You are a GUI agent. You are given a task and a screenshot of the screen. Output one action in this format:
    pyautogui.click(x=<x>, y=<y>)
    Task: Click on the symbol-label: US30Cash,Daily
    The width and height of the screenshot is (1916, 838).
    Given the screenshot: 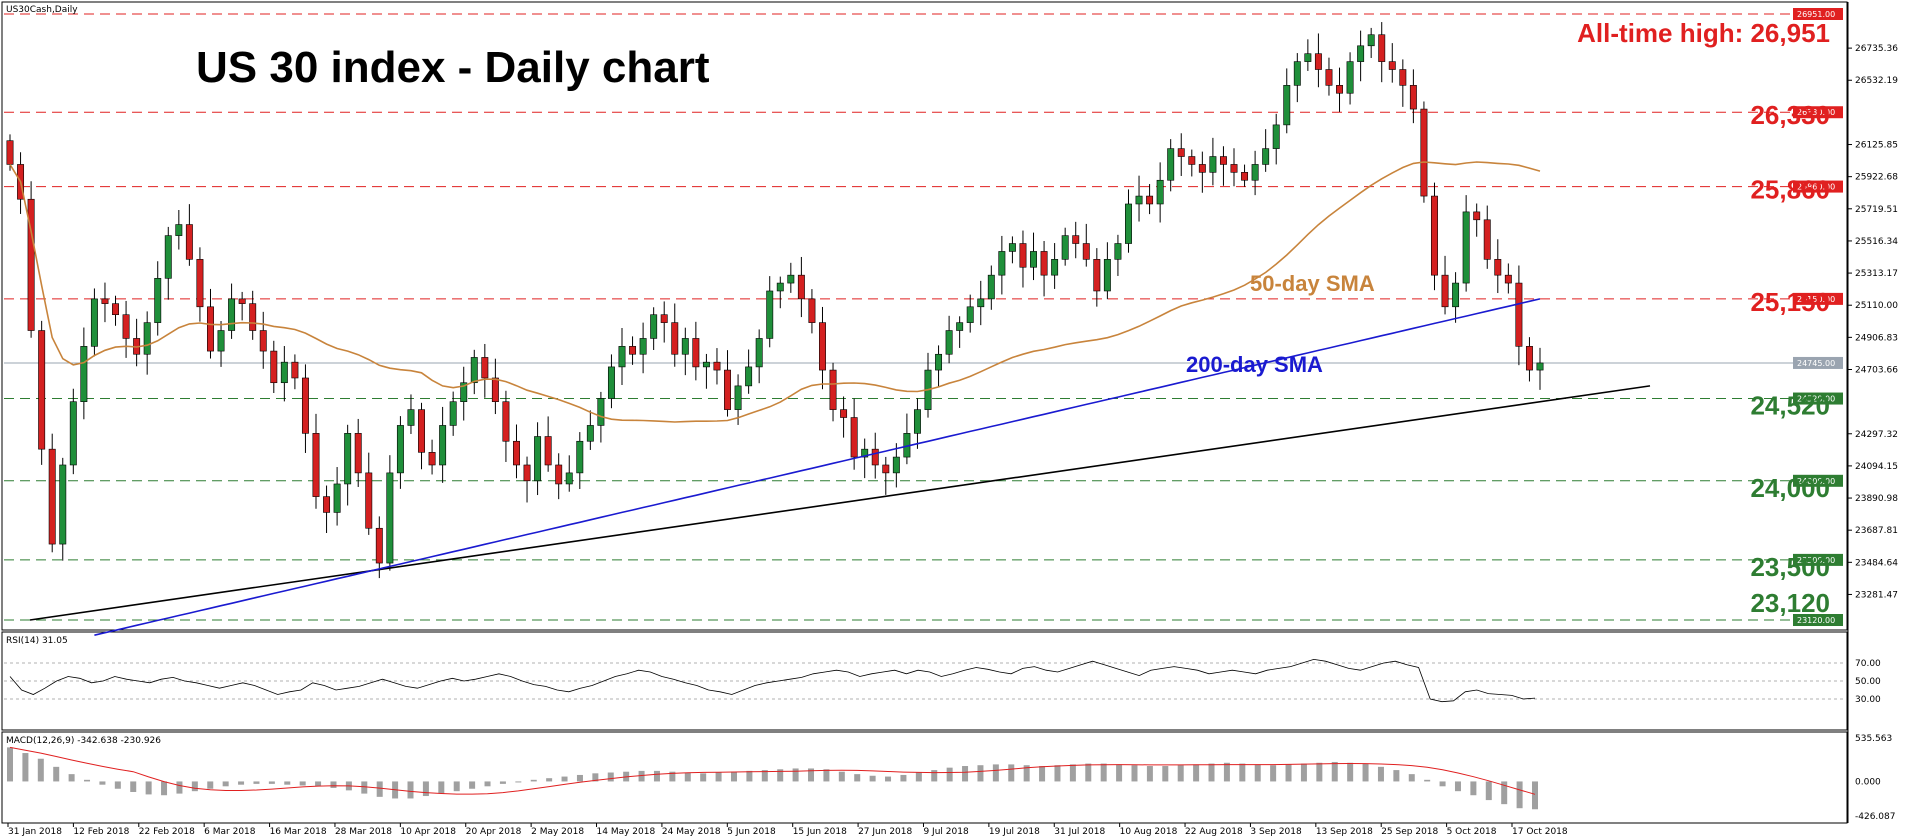 What is the action you would take?
    pyautogui.click(x=42, y=10)
    